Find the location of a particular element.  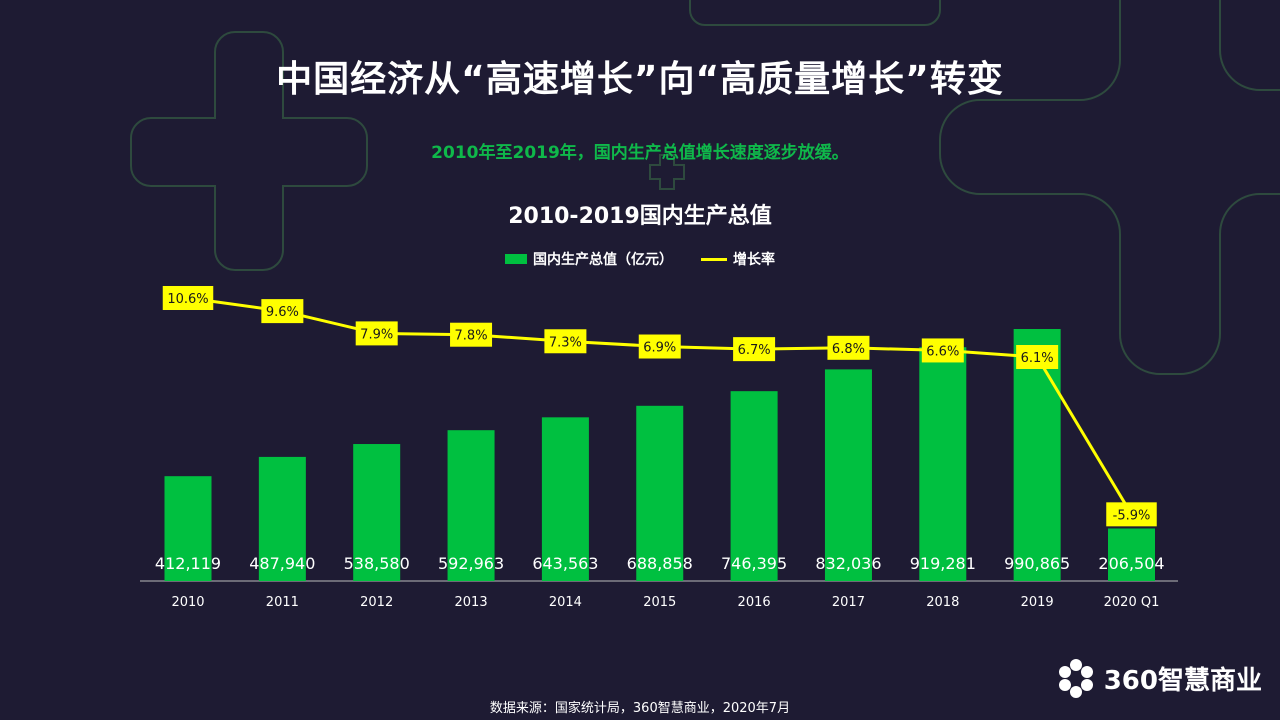

page-subtitle: 2010年至2019年，国内生产总值增长速度逐步放缓。 is located at coordinates (640, 153).